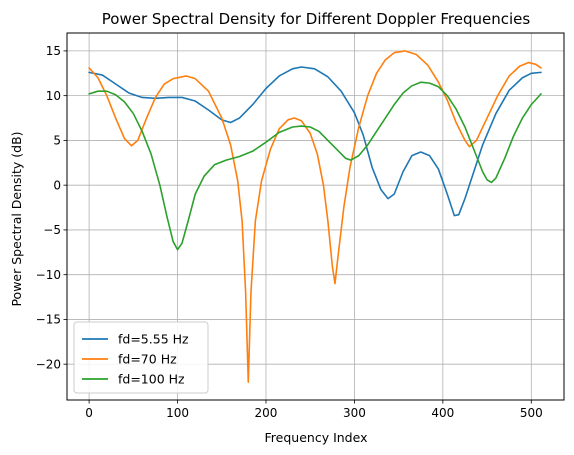 This screenshot has height=455, width=574. What do you see at coordinates (153, 339) in the screenshot?
I see `legend-label: fd=5.55 Hz` at bounding box center [153, 339].